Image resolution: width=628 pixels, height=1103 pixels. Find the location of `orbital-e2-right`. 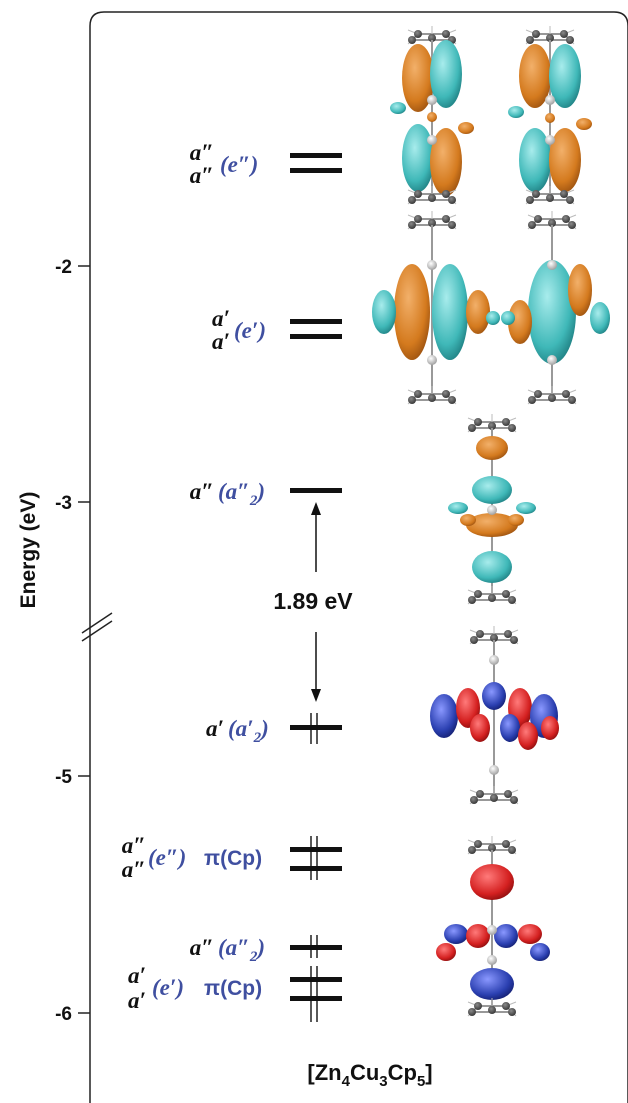

orbital-e2-right is located at coordinates (550, 115).